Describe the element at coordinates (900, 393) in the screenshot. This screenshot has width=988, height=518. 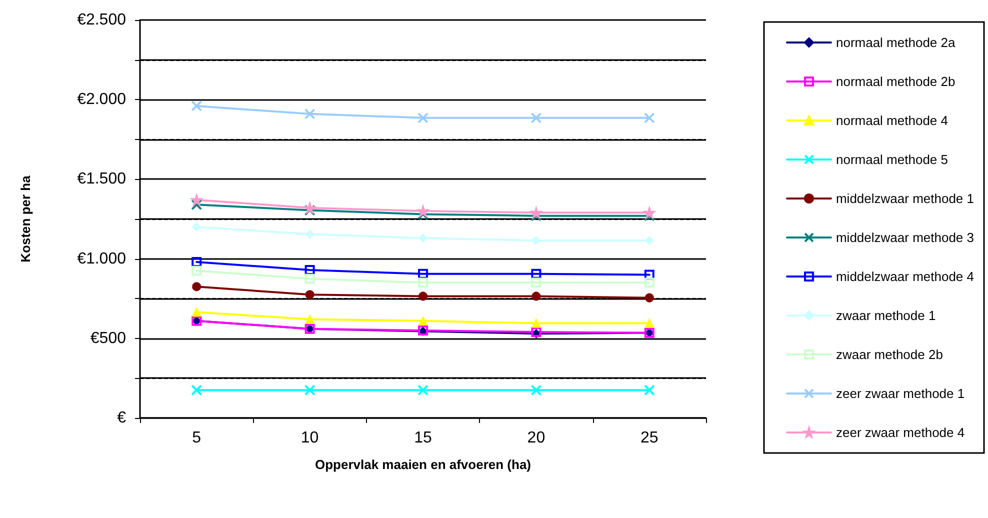
I see `legend-label: zeer zwaar methode 1` at that location.